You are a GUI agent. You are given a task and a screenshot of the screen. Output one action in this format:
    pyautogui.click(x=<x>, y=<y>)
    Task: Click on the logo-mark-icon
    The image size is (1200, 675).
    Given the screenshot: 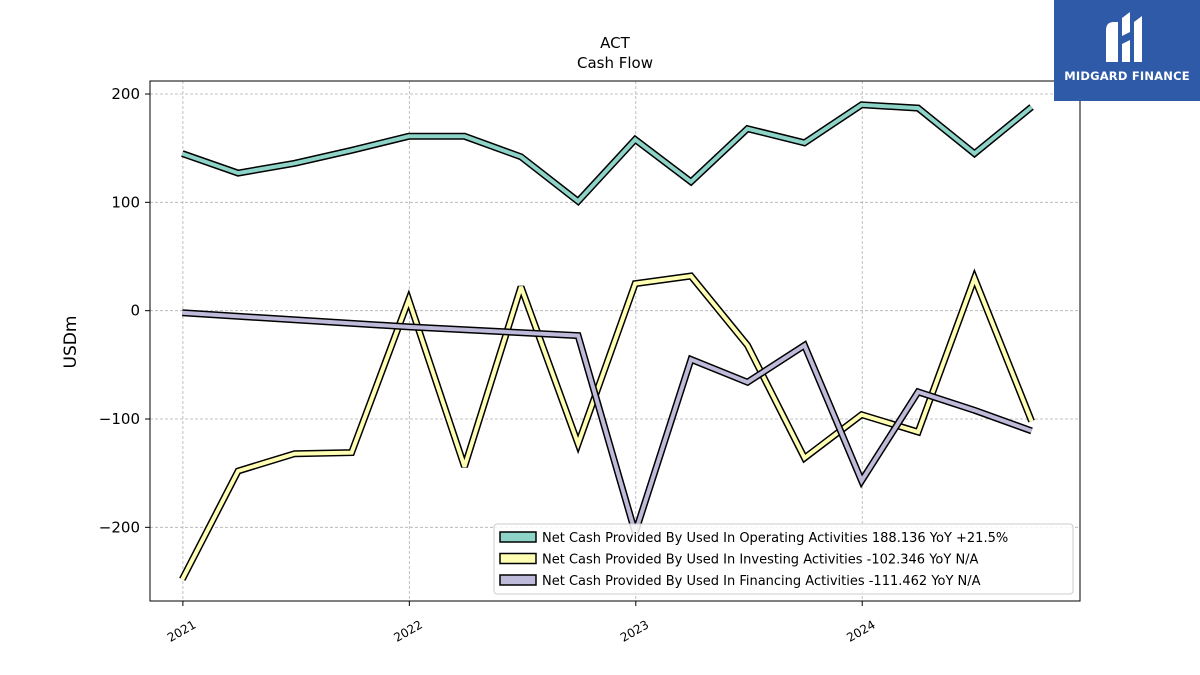 What is the action you would take?
    pyautogui.click(x=1124, y=37)
    